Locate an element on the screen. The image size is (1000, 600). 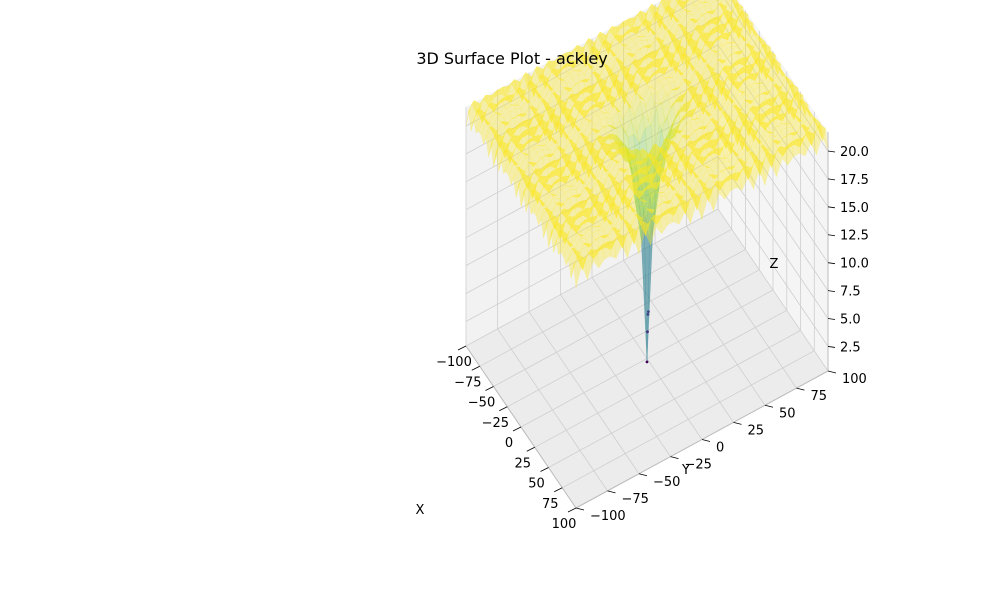
y-tick-mark is located at coordinates (674, 458).